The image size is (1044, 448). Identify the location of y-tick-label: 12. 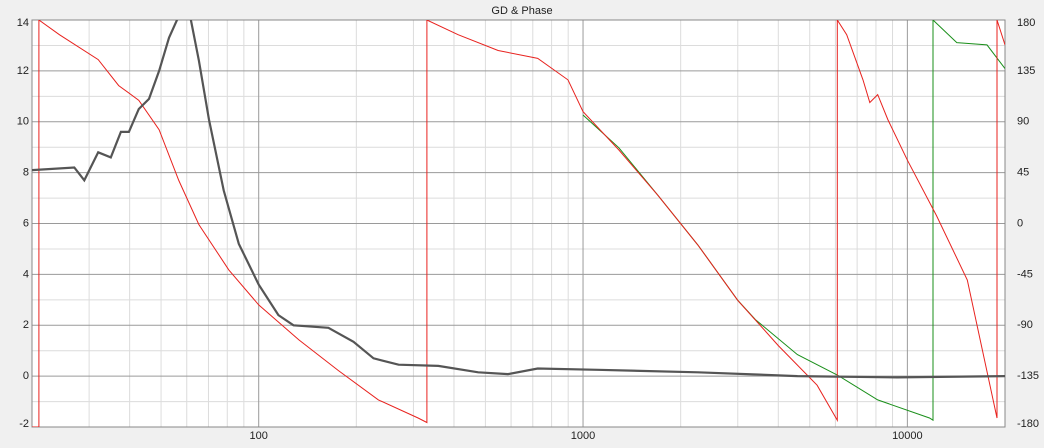
(23, 71).